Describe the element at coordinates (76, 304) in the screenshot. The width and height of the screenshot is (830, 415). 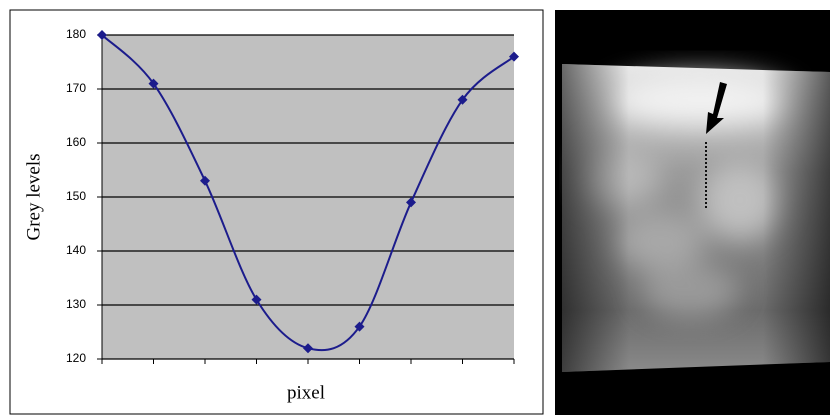
I see `y-tick-label: 130` at that location.